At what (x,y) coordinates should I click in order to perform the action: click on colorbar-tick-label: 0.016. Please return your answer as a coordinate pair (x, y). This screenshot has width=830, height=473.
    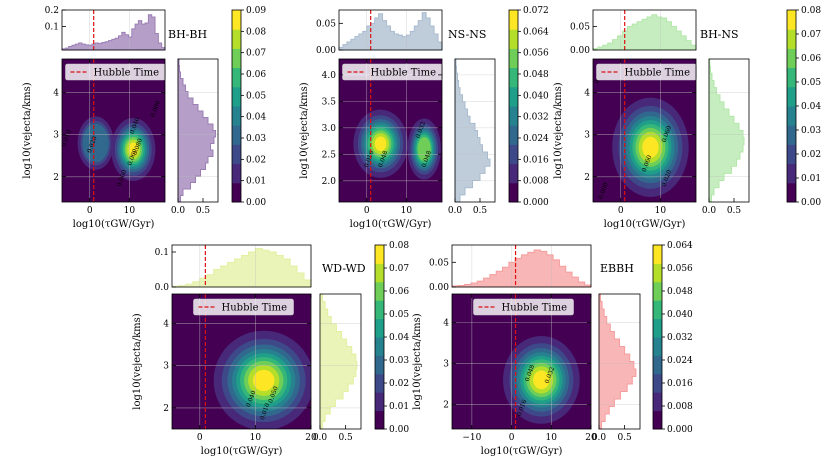
    Looking at the image, I should click on (536, 160).